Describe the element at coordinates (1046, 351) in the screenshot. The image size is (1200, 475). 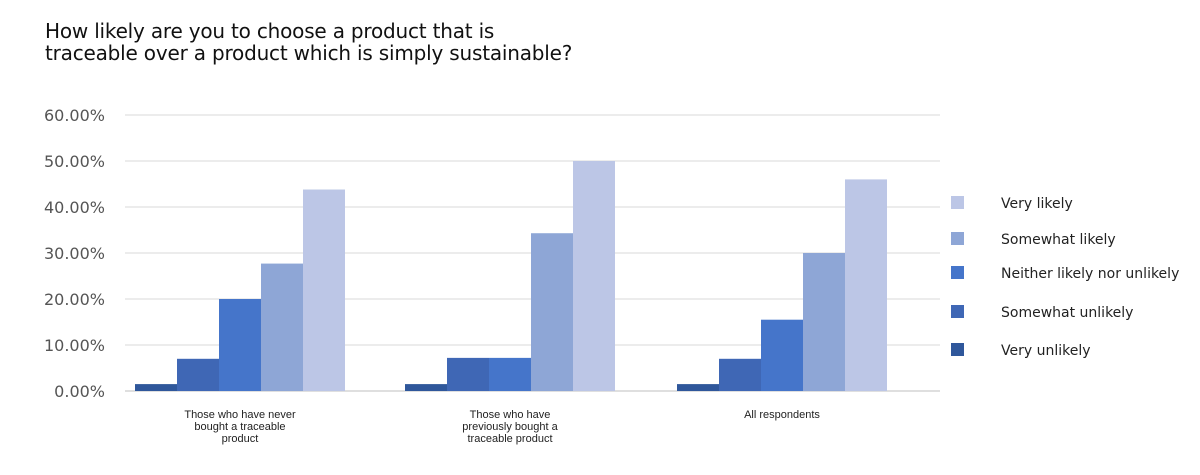
I see `legend-label: Very unlikely` at that location.